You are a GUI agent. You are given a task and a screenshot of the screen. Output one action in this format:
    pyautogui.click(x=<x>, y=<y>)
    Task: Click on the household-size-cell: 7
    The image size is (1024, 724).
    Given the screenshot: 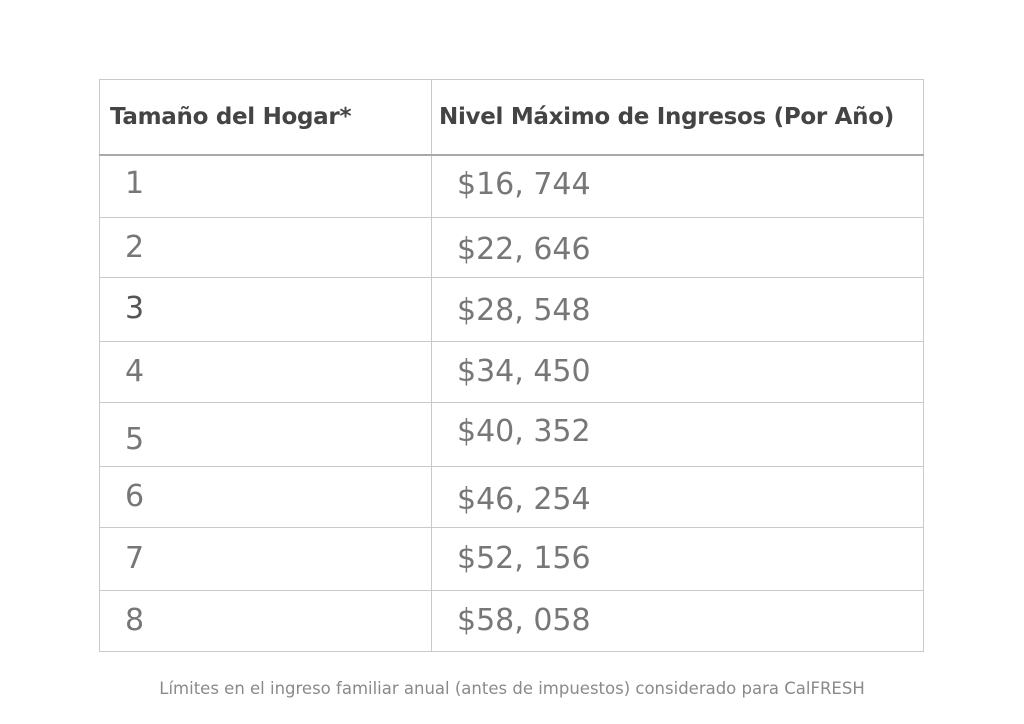 What is the action you would take?
    pyautogui.click(x=265, y=558)
    